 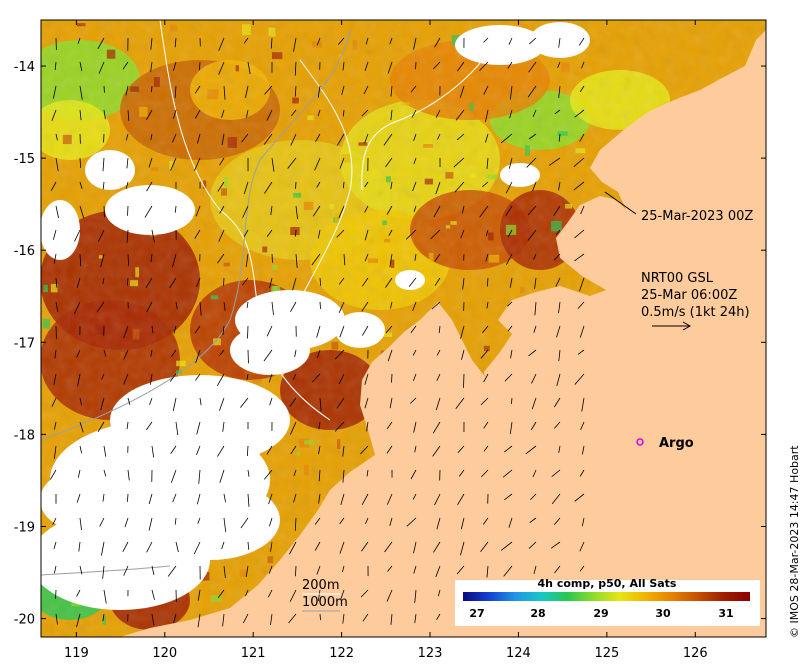 I want to click on colorbar-tick-label: 29, so click(x=600, y=613).